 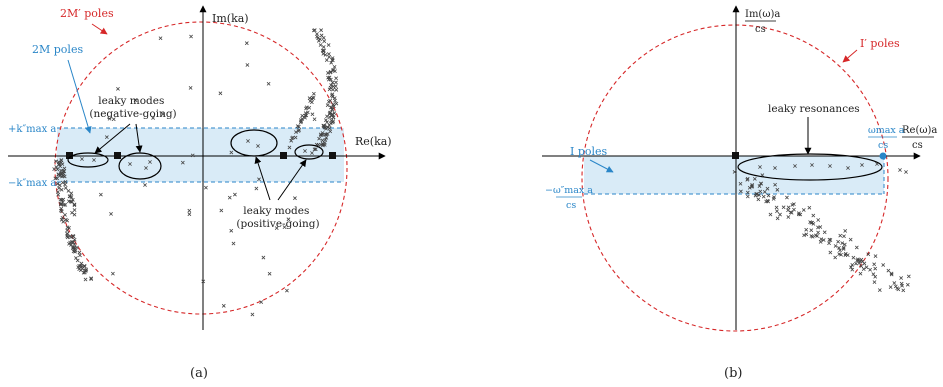 I want to click on re-axis-label-a: Re(ka), so click(x=373, y=141).